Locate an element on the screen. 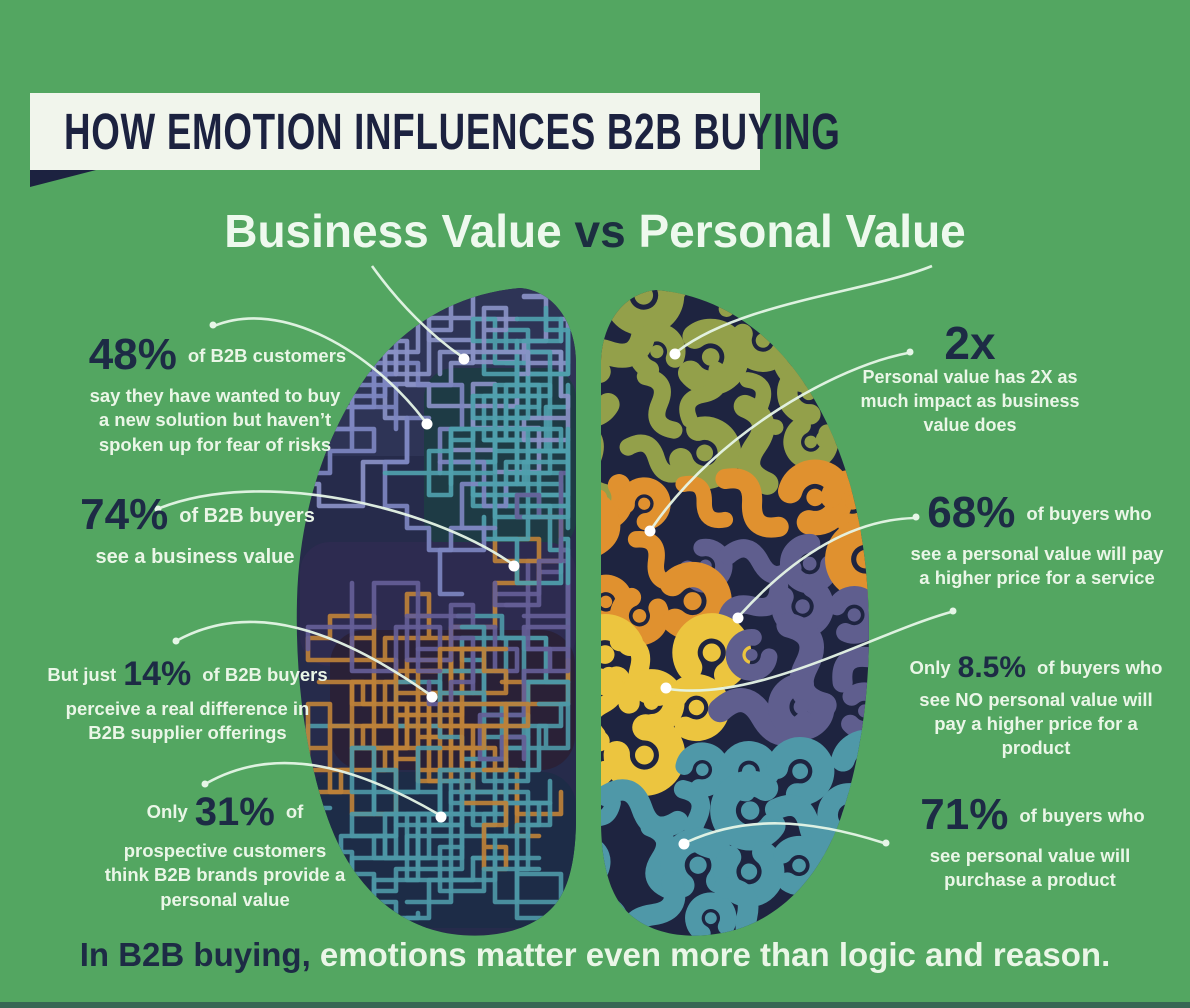  bottom-crop-strip is located at coordinates (595, 1005).